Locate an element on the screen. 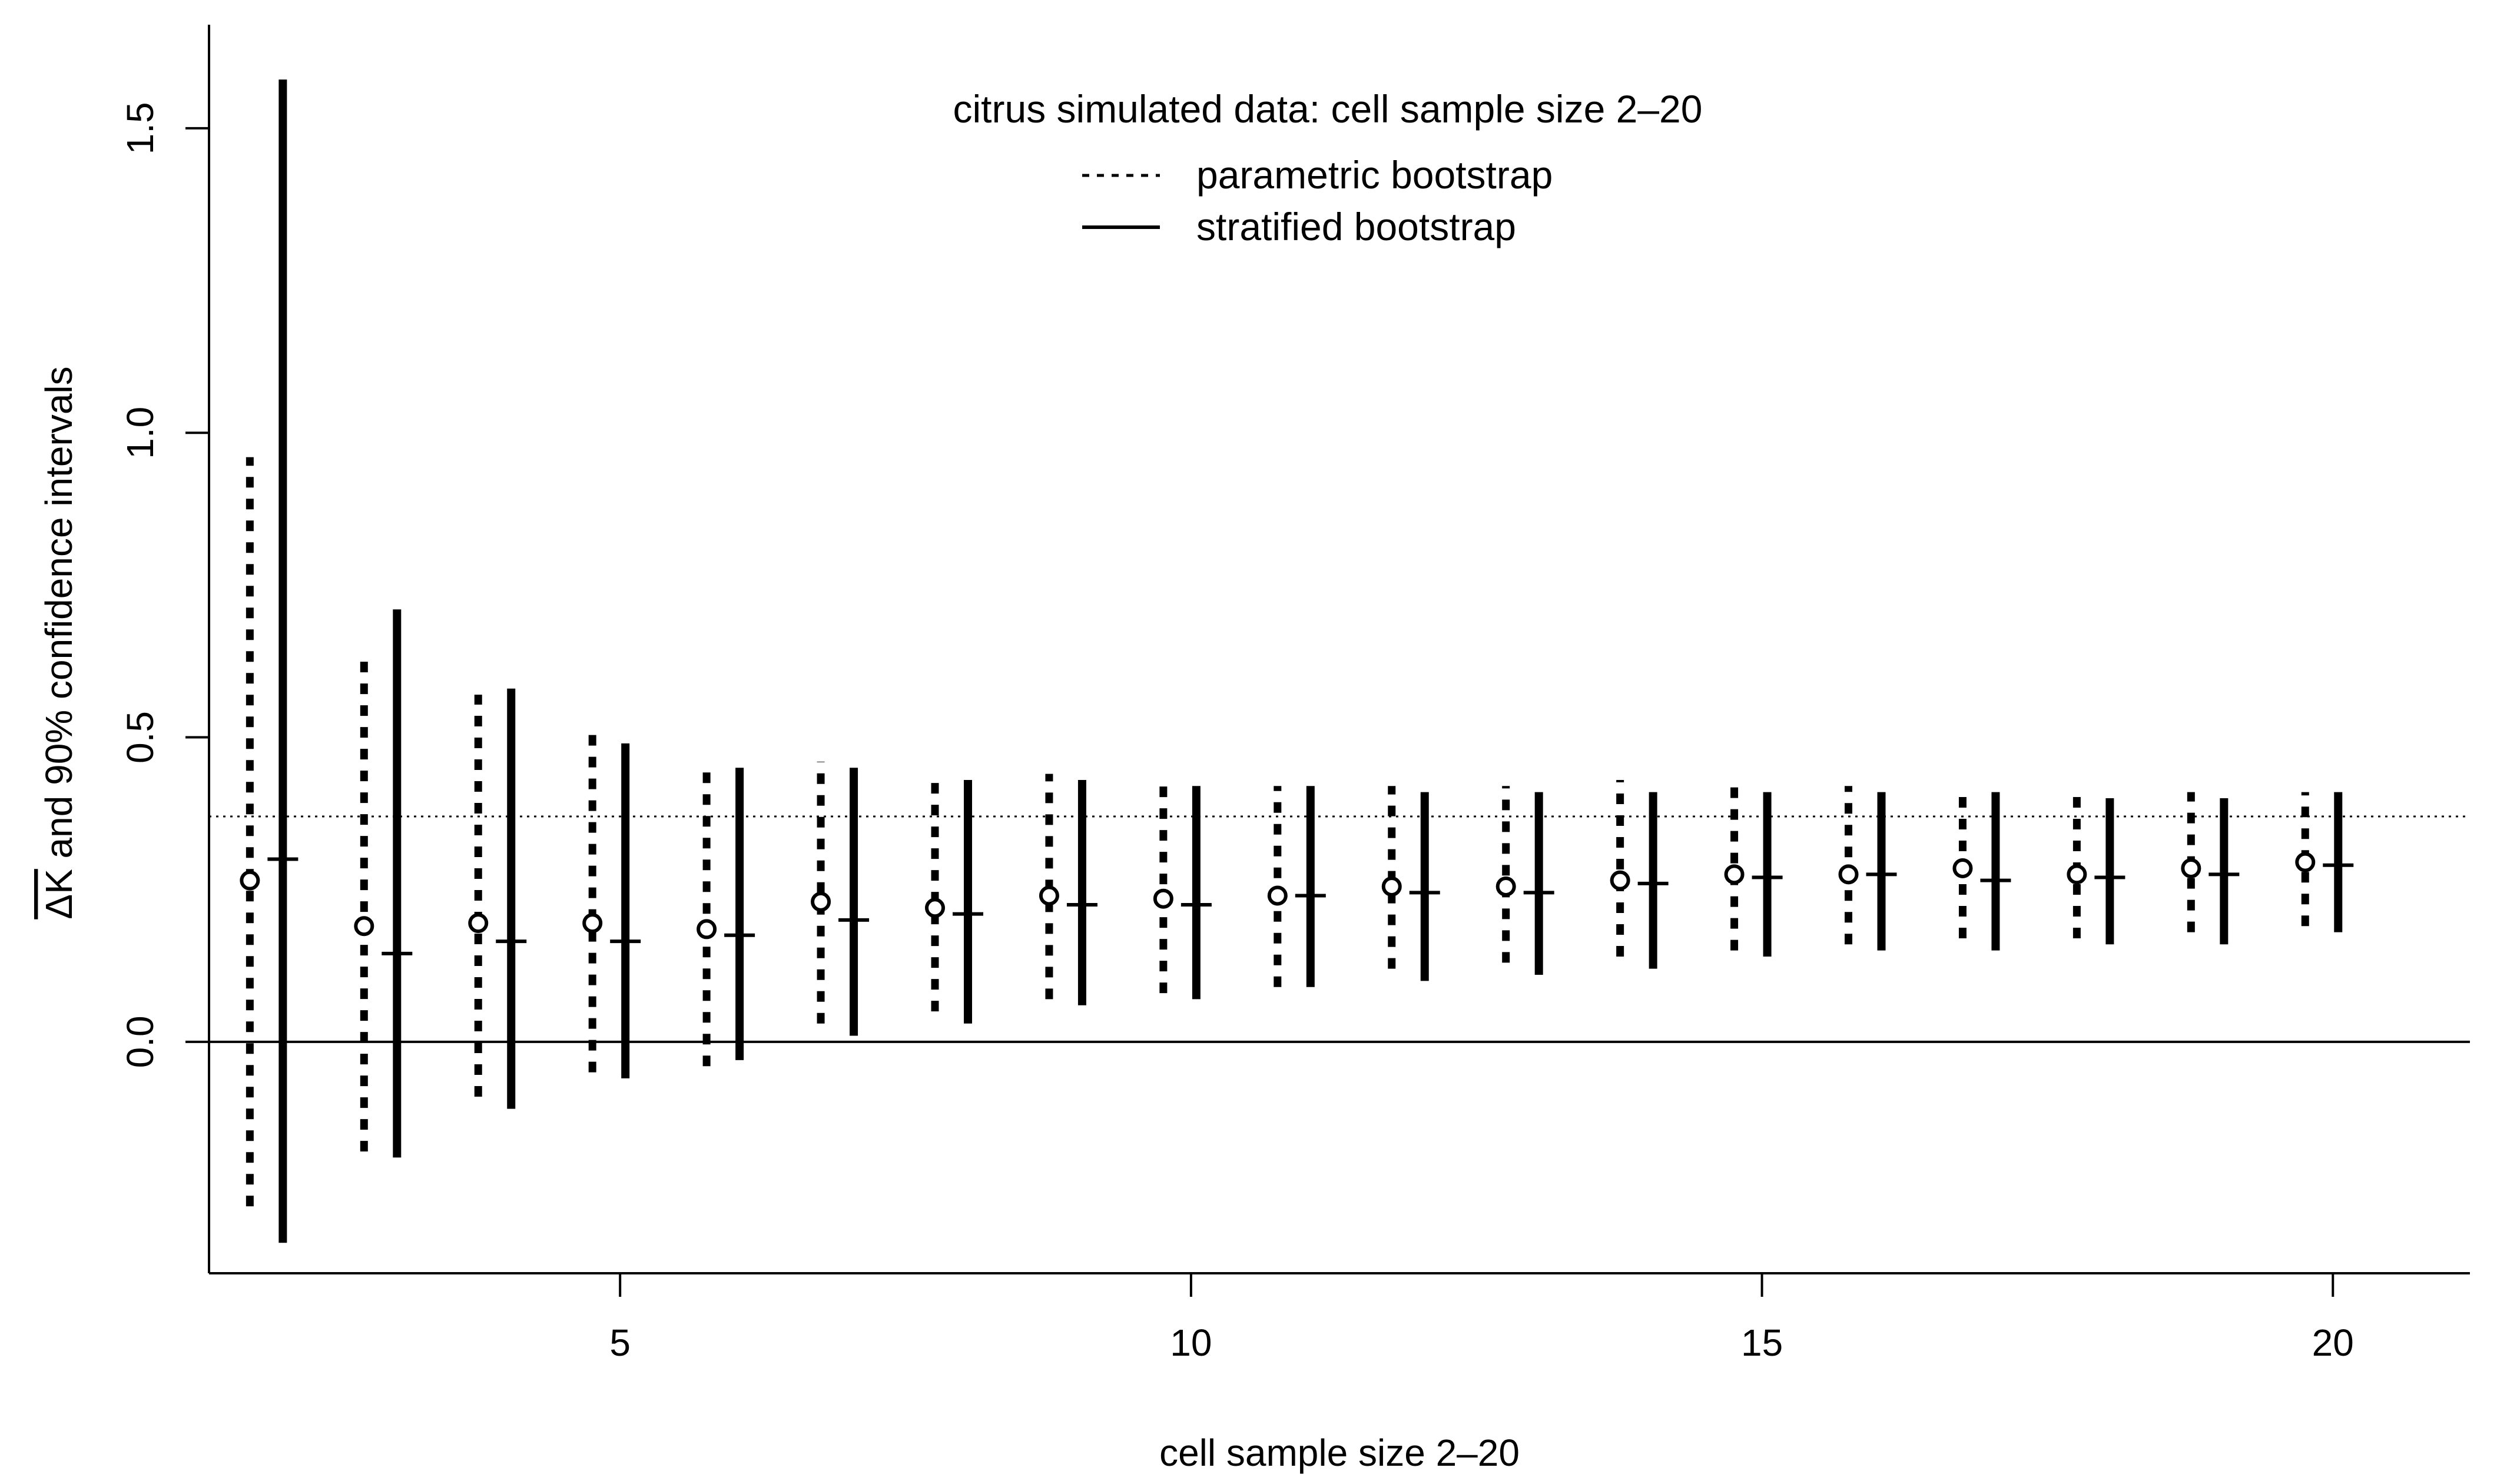 This screenshot has height=1484, width=2497. y-axis-title: ΔK and 90% confidence intervals is located at coordinates (59, 643).